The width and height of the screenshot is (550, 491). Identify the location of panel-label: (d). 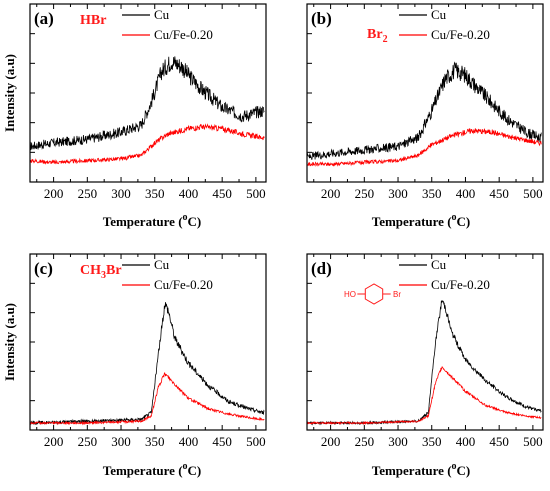
(321, 268).